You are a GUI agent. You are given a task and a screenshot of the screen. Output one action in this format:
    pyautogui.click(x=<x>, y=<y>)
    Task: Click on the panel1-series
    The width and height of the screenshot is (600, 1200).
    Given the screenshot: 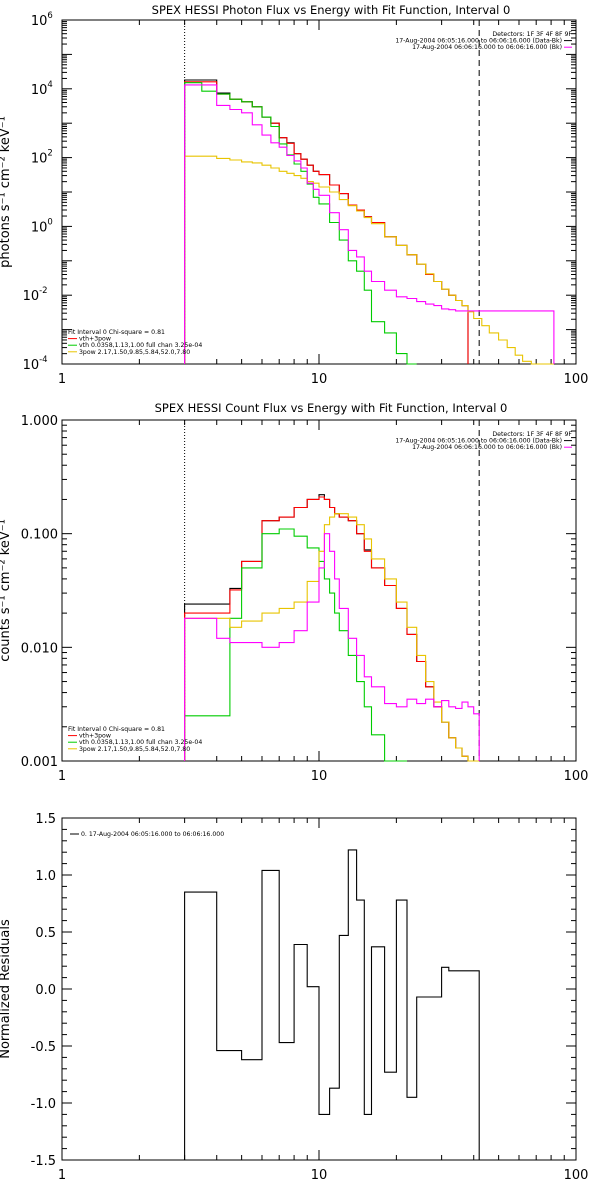 What is the action you would take?
    pyautogui.click(x=369, y=222)
    